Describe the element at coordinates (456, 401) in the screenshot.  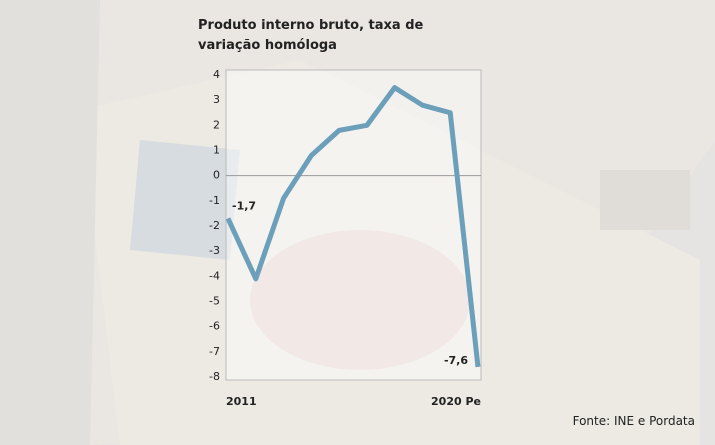
I see `x-tick-label: 2020 Pe` at that location.